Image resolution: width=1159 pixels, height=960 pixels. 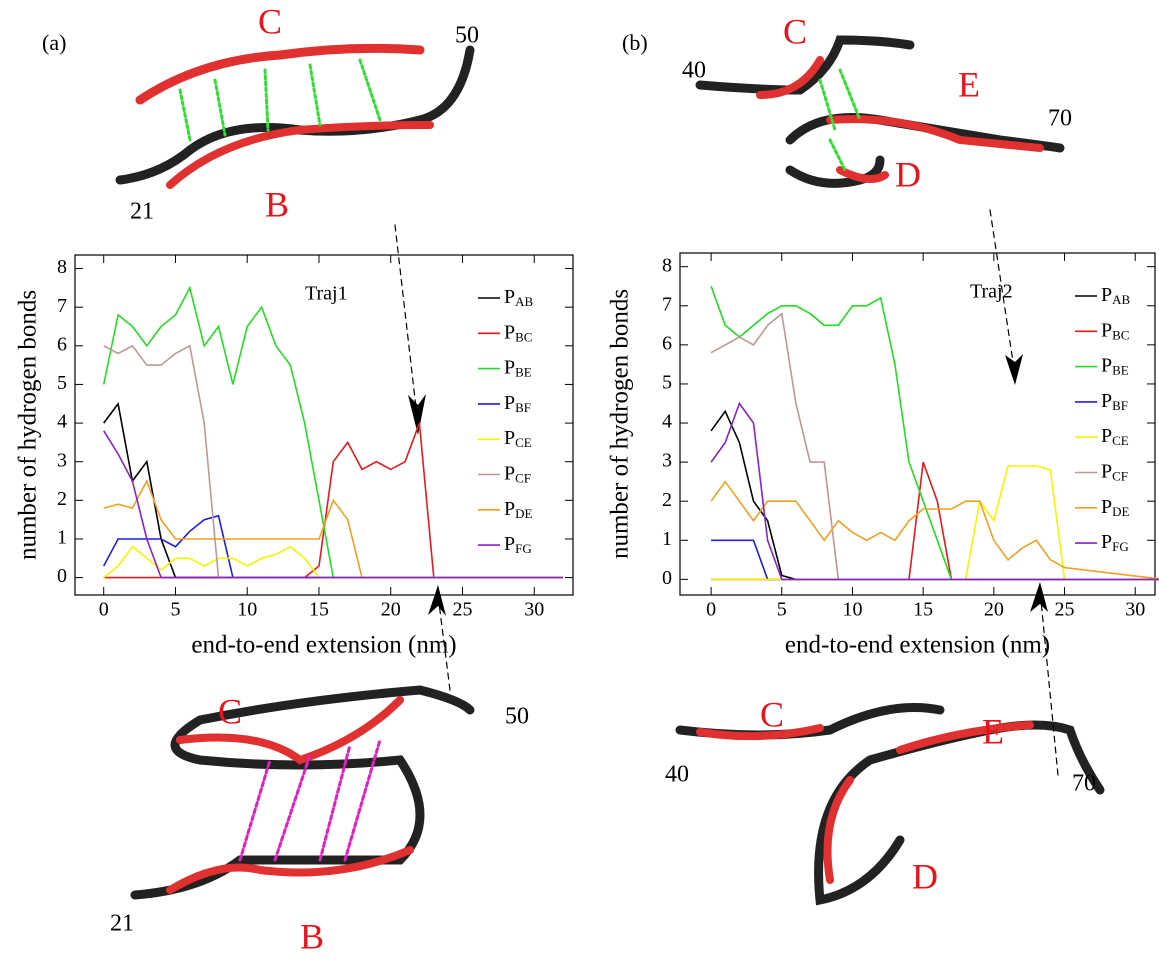 What do you see at coordinates (326, 294) in the screenshot?
I see `annotation: Traj1` at bounding box center [326, 294].